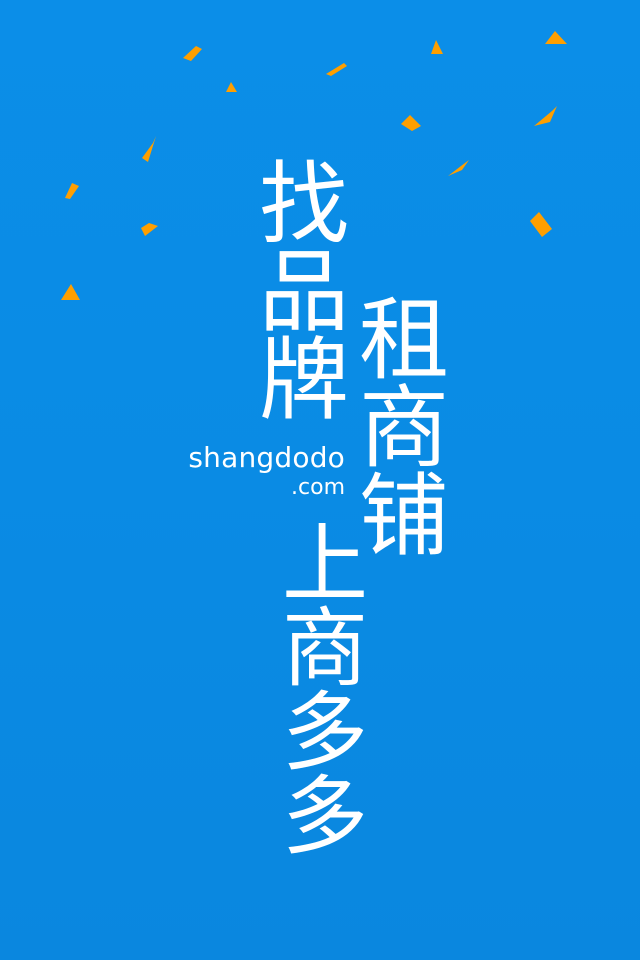 Image resolution: width=640 pixels, height=960 pixels. I want to click on headline-char: 牌, so click(304, 380).